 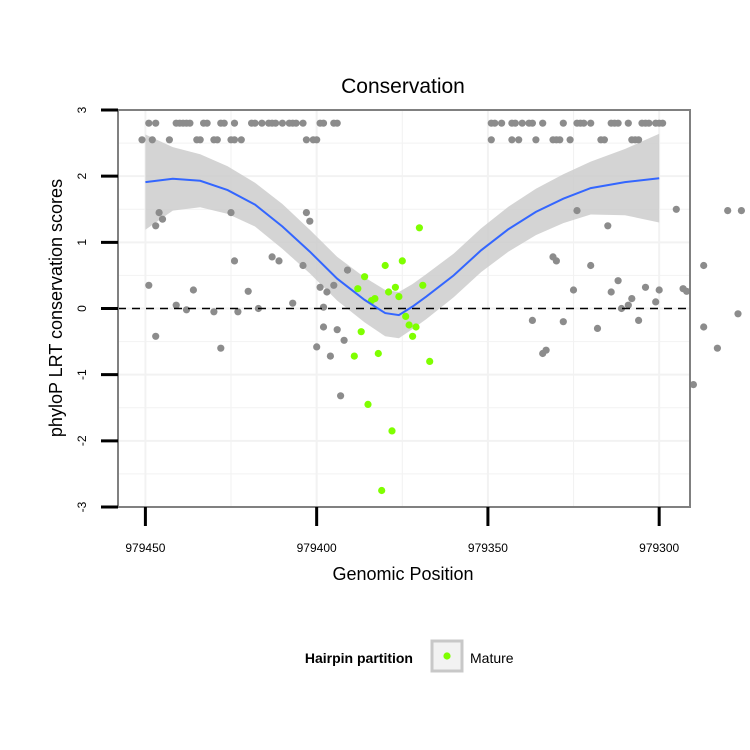 I want to click on x-axis-title: Genomic Position, so click(x=402, y=574).